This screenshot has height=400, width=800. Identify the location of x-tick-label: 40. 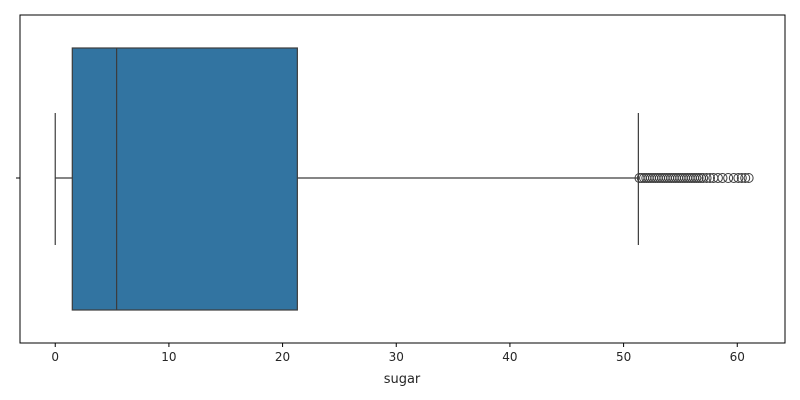
(509, 357).